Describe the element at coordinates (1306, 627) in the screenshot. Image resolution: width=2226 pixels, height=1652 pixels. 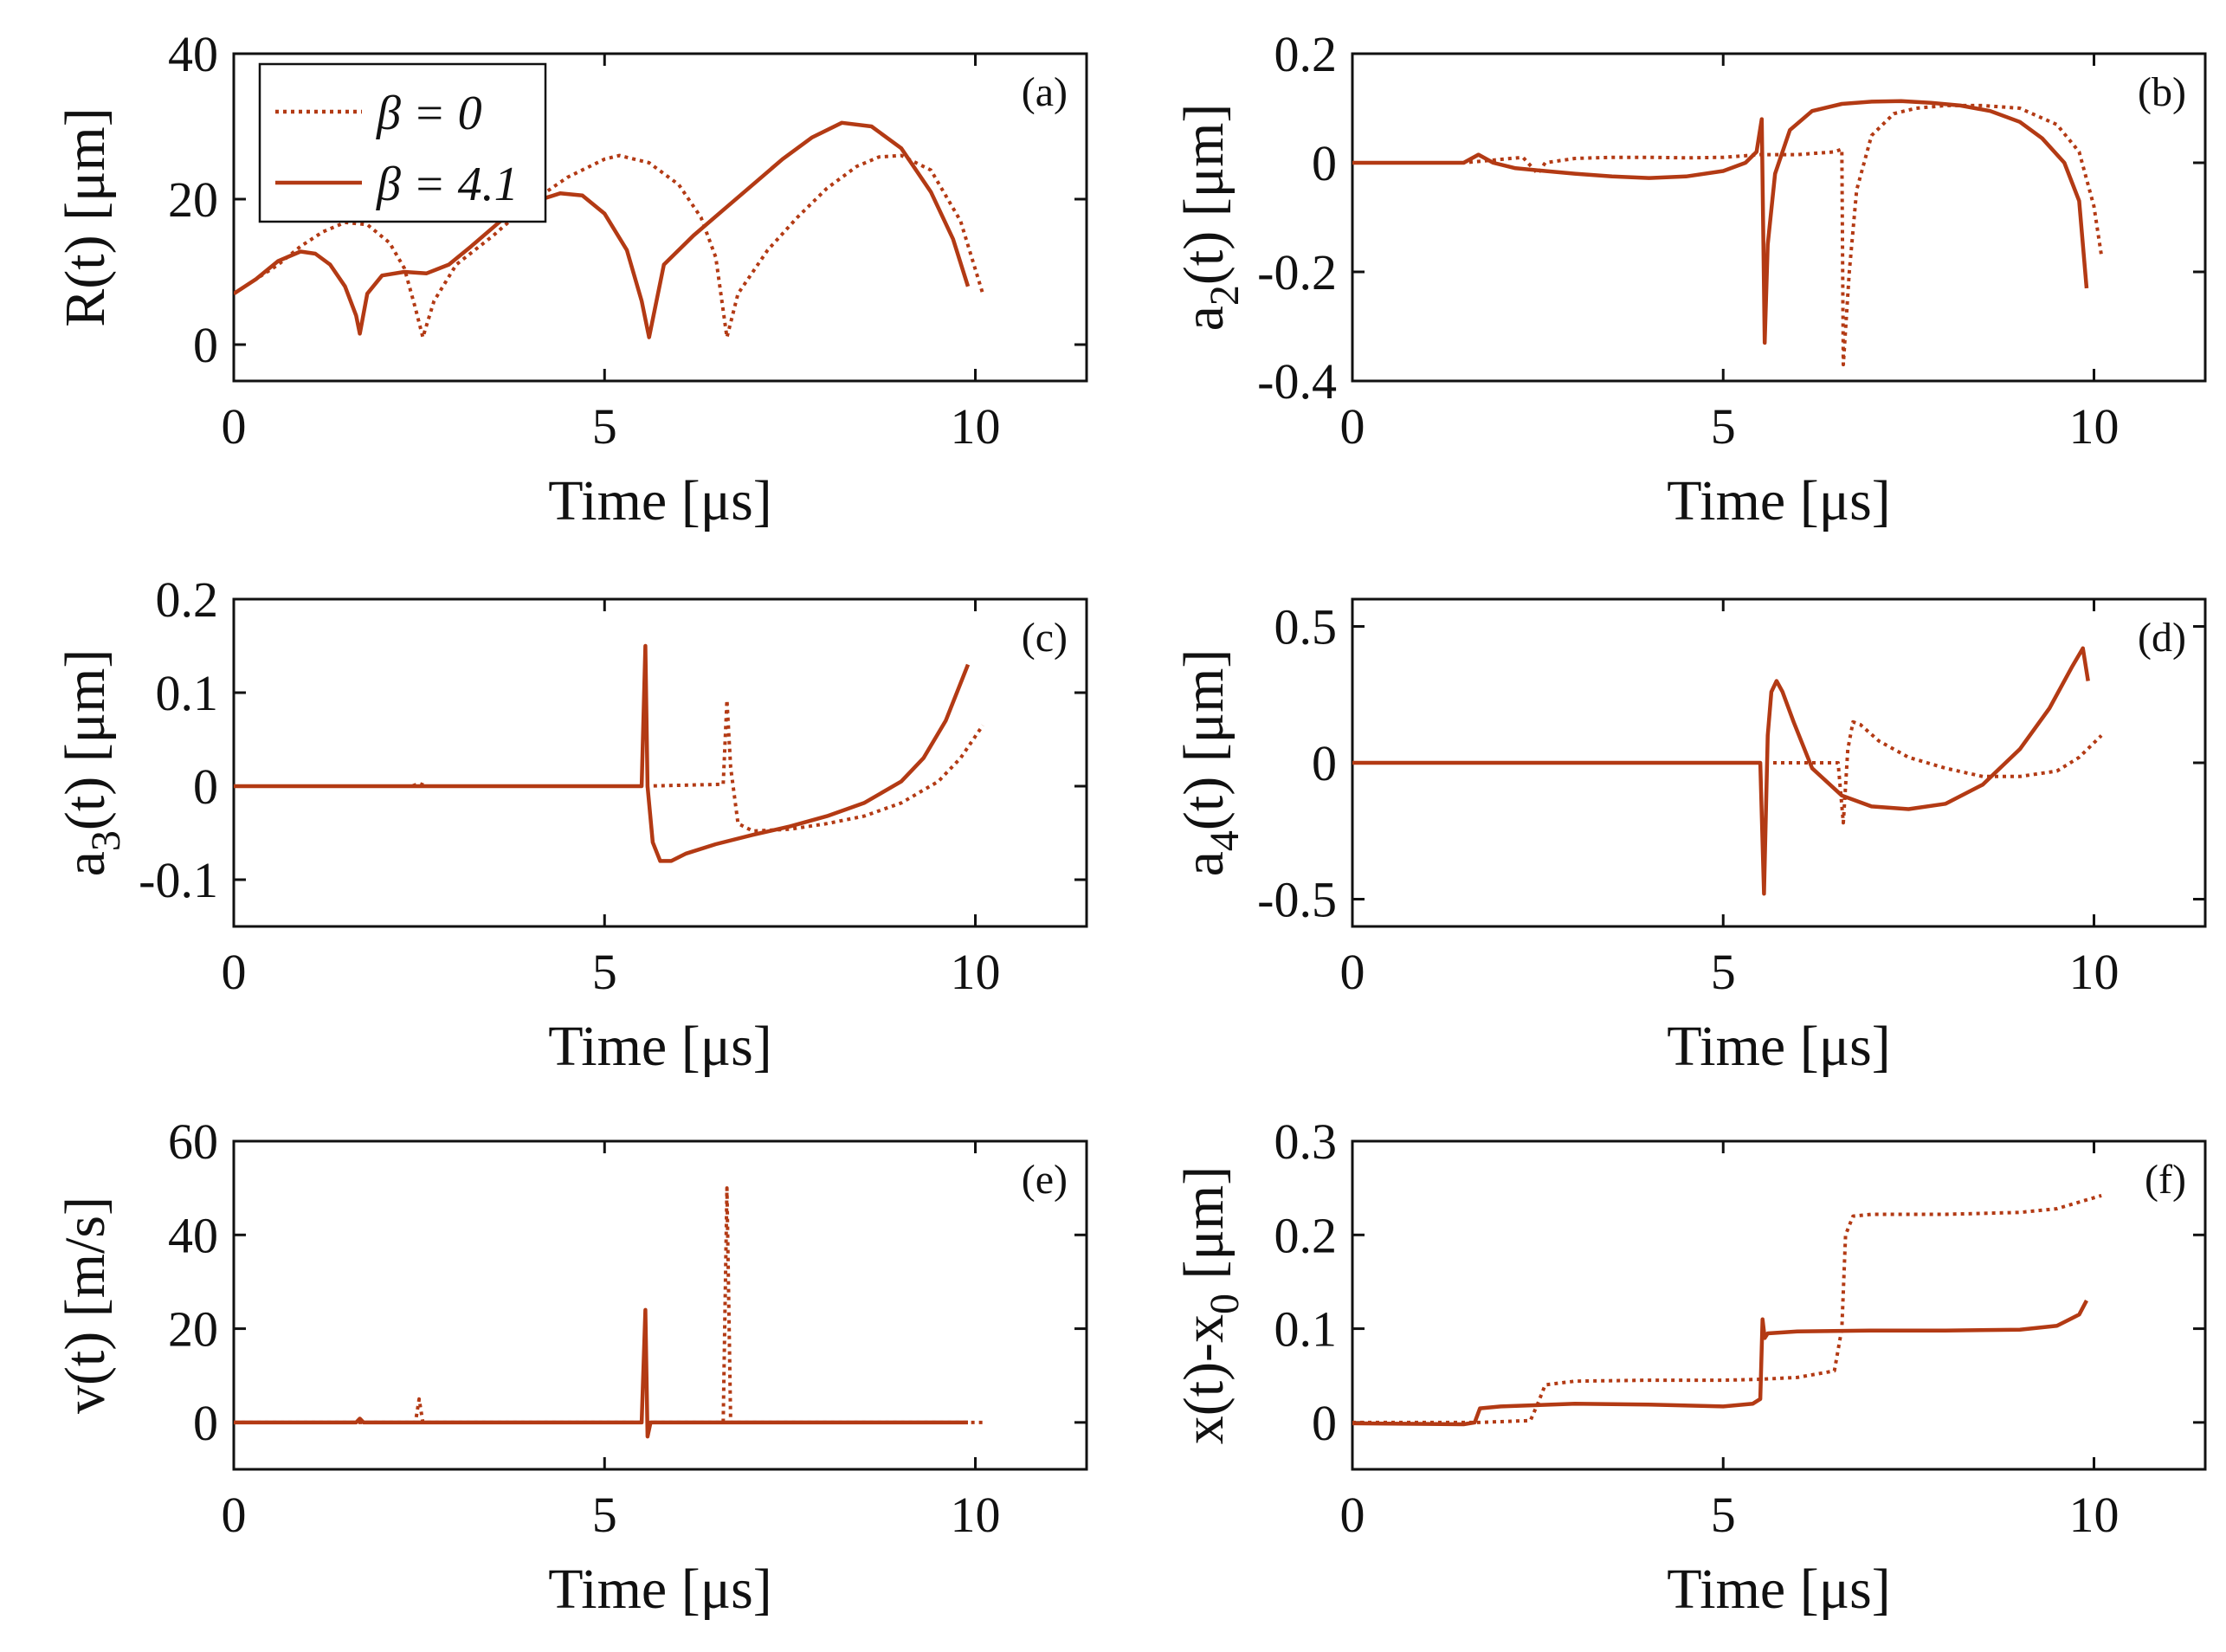
I see `y-tick-label: 0.5` at that location.